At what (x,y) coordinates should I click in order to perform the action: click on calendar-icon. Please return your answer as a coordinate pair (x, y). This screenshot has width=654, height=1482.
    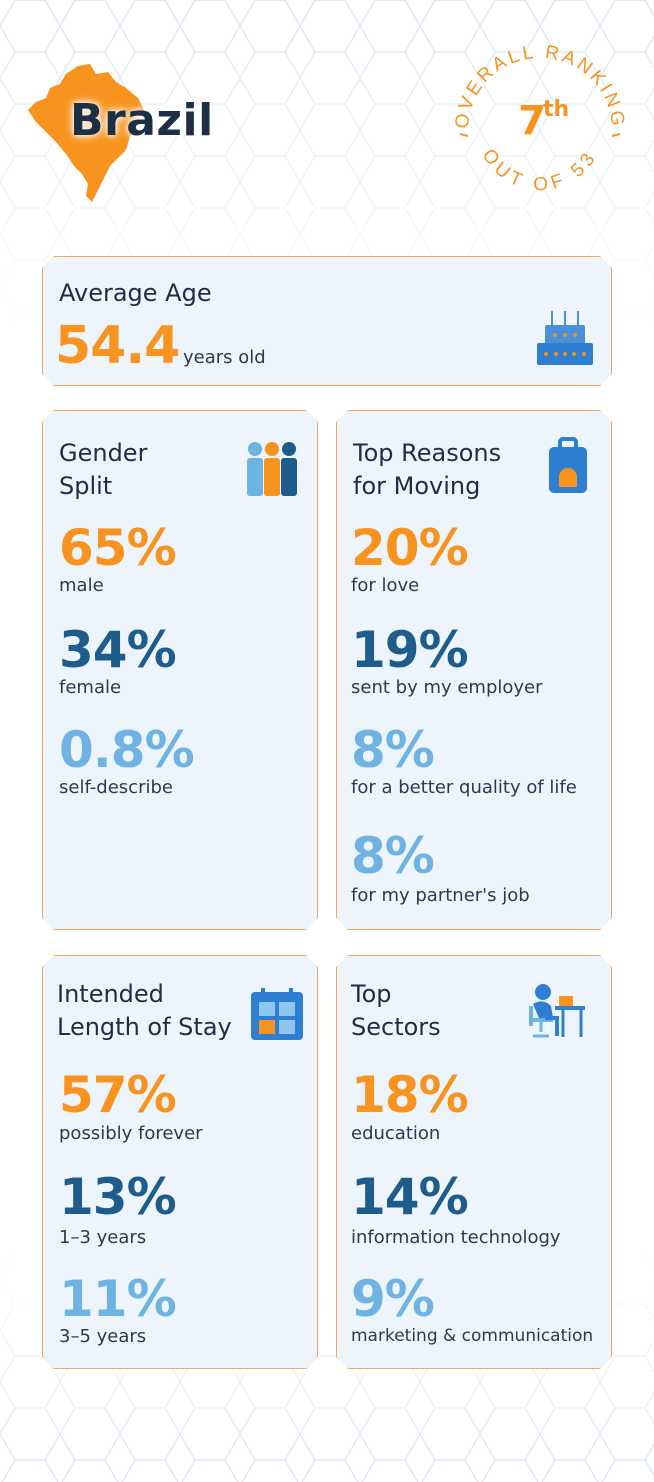
    Looking at the image, I should click on (277, 1014).